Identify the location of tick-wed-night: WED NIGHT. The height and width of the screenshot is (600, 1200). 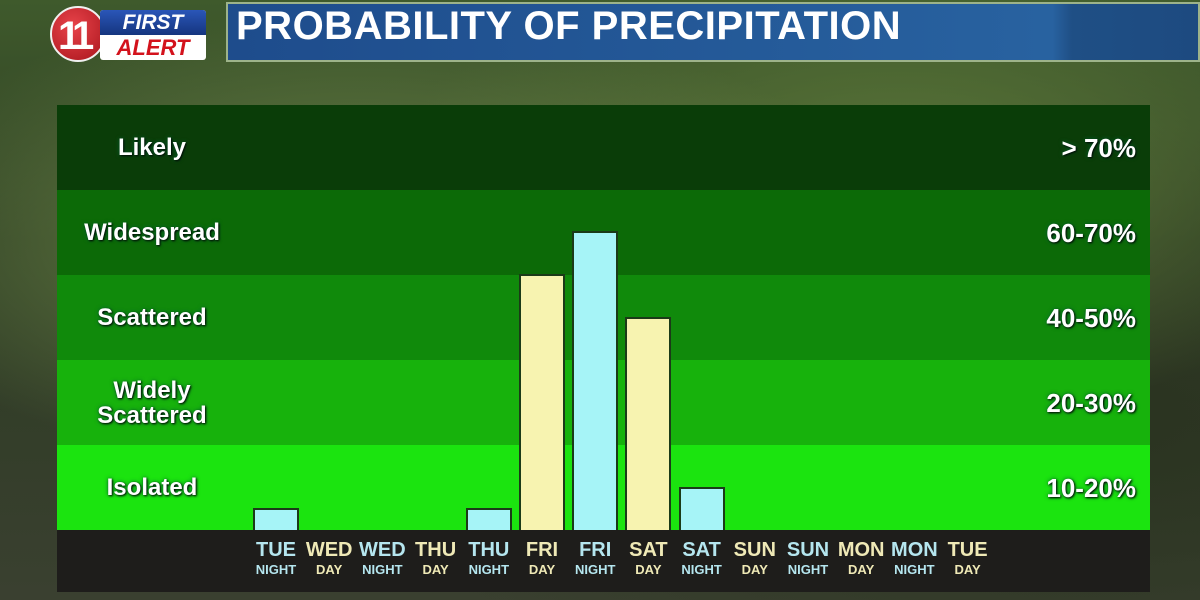
(382, 559).